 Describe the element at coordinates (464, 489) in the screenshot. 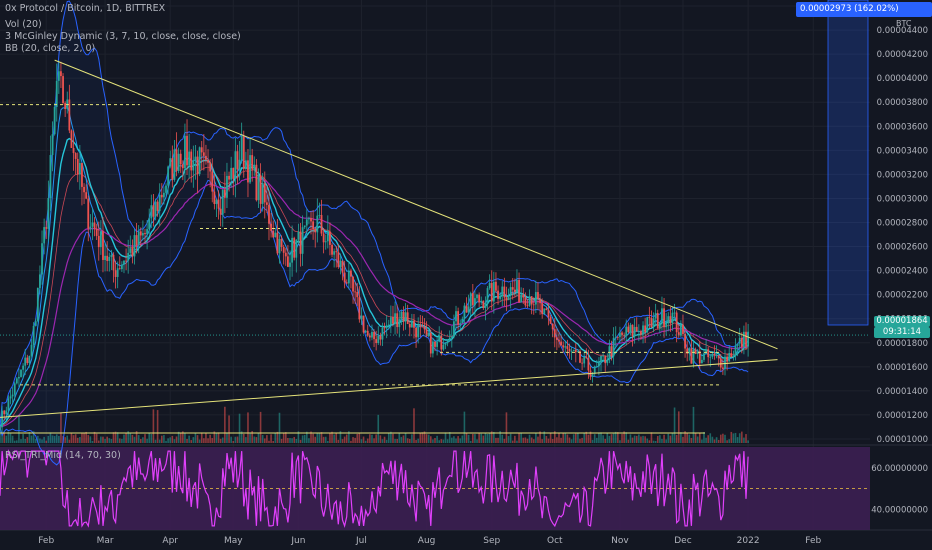

I see `rsi-indicator: 60.00000000 40.00000000` at that location.